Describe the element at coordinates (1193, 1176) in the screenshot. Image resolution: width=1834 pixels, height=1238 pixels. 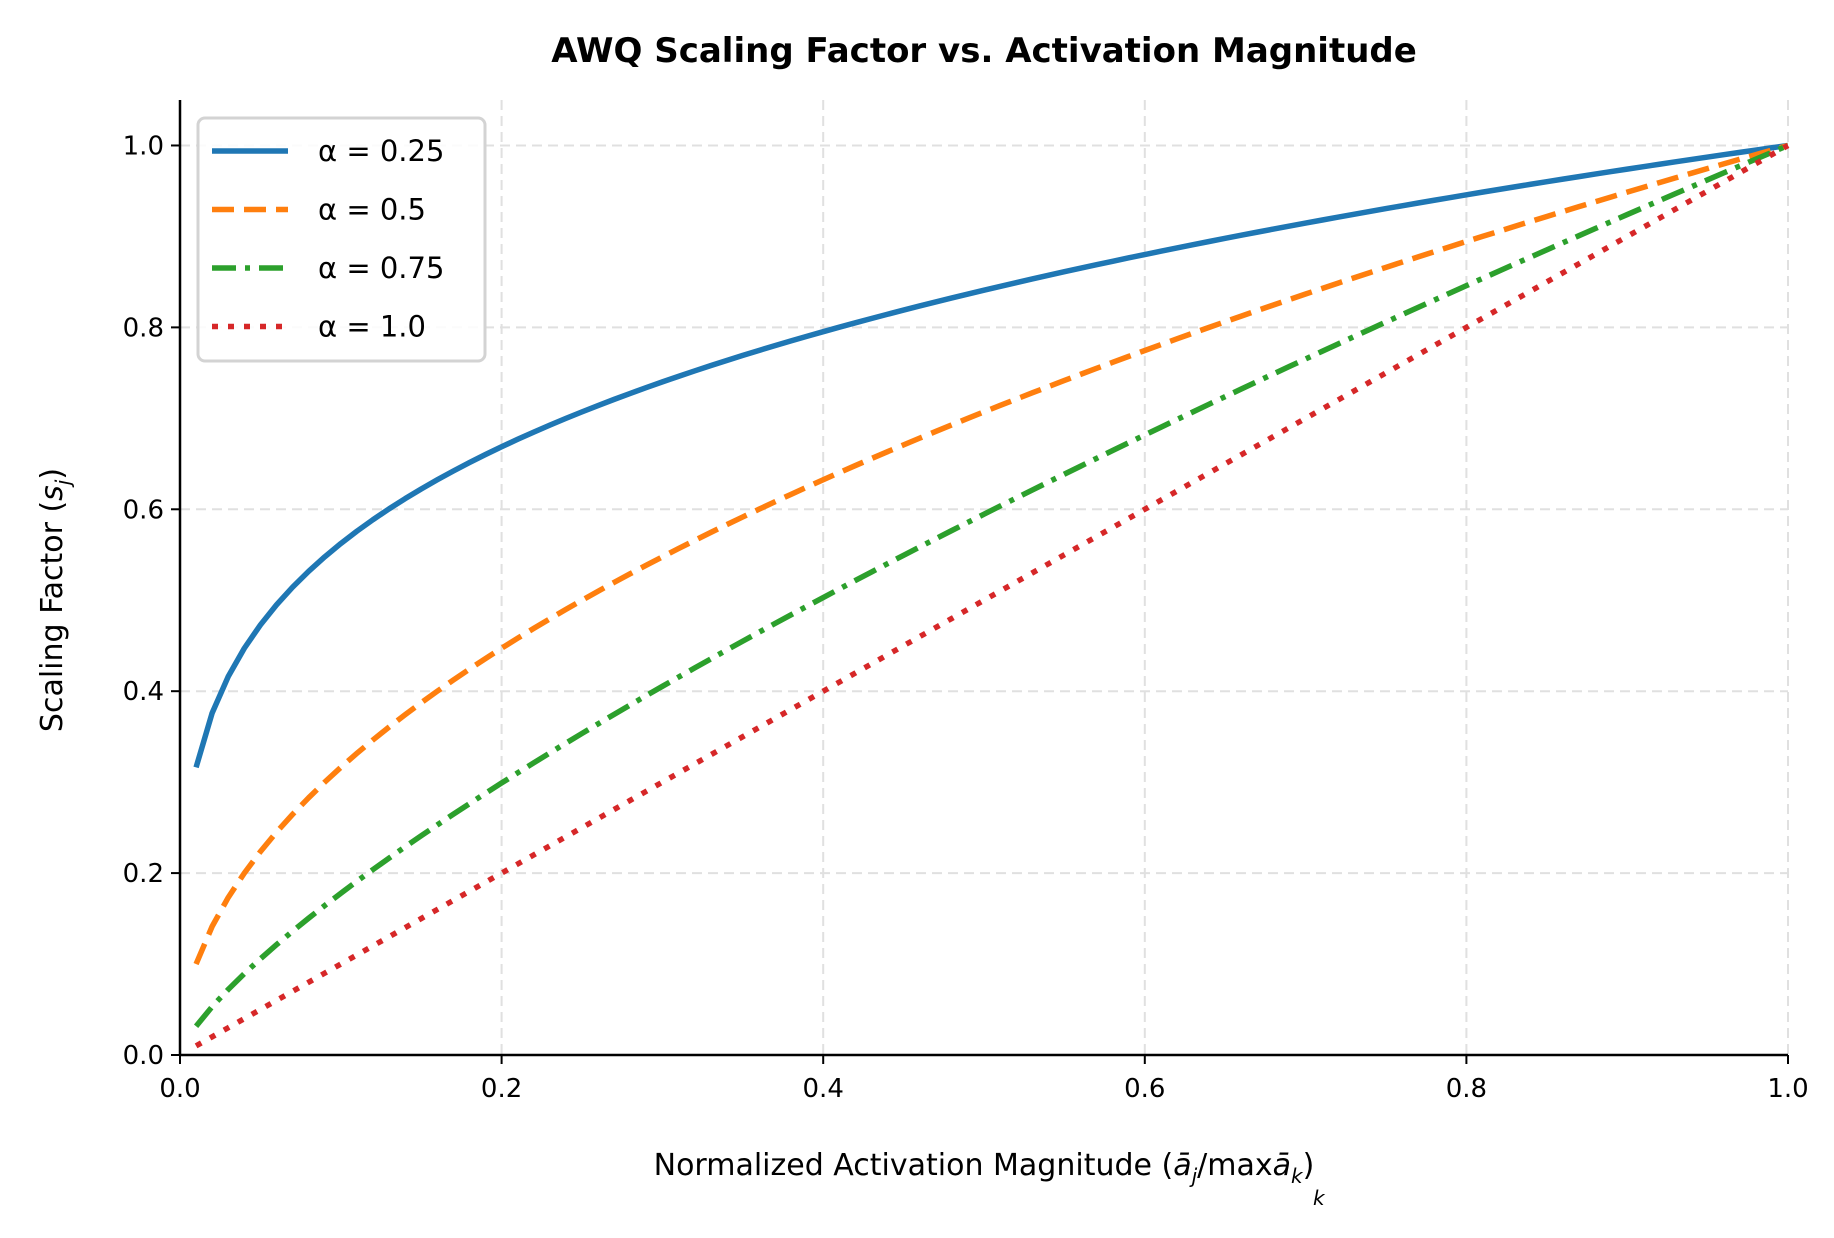
I see `x-label-j: j` at that location.